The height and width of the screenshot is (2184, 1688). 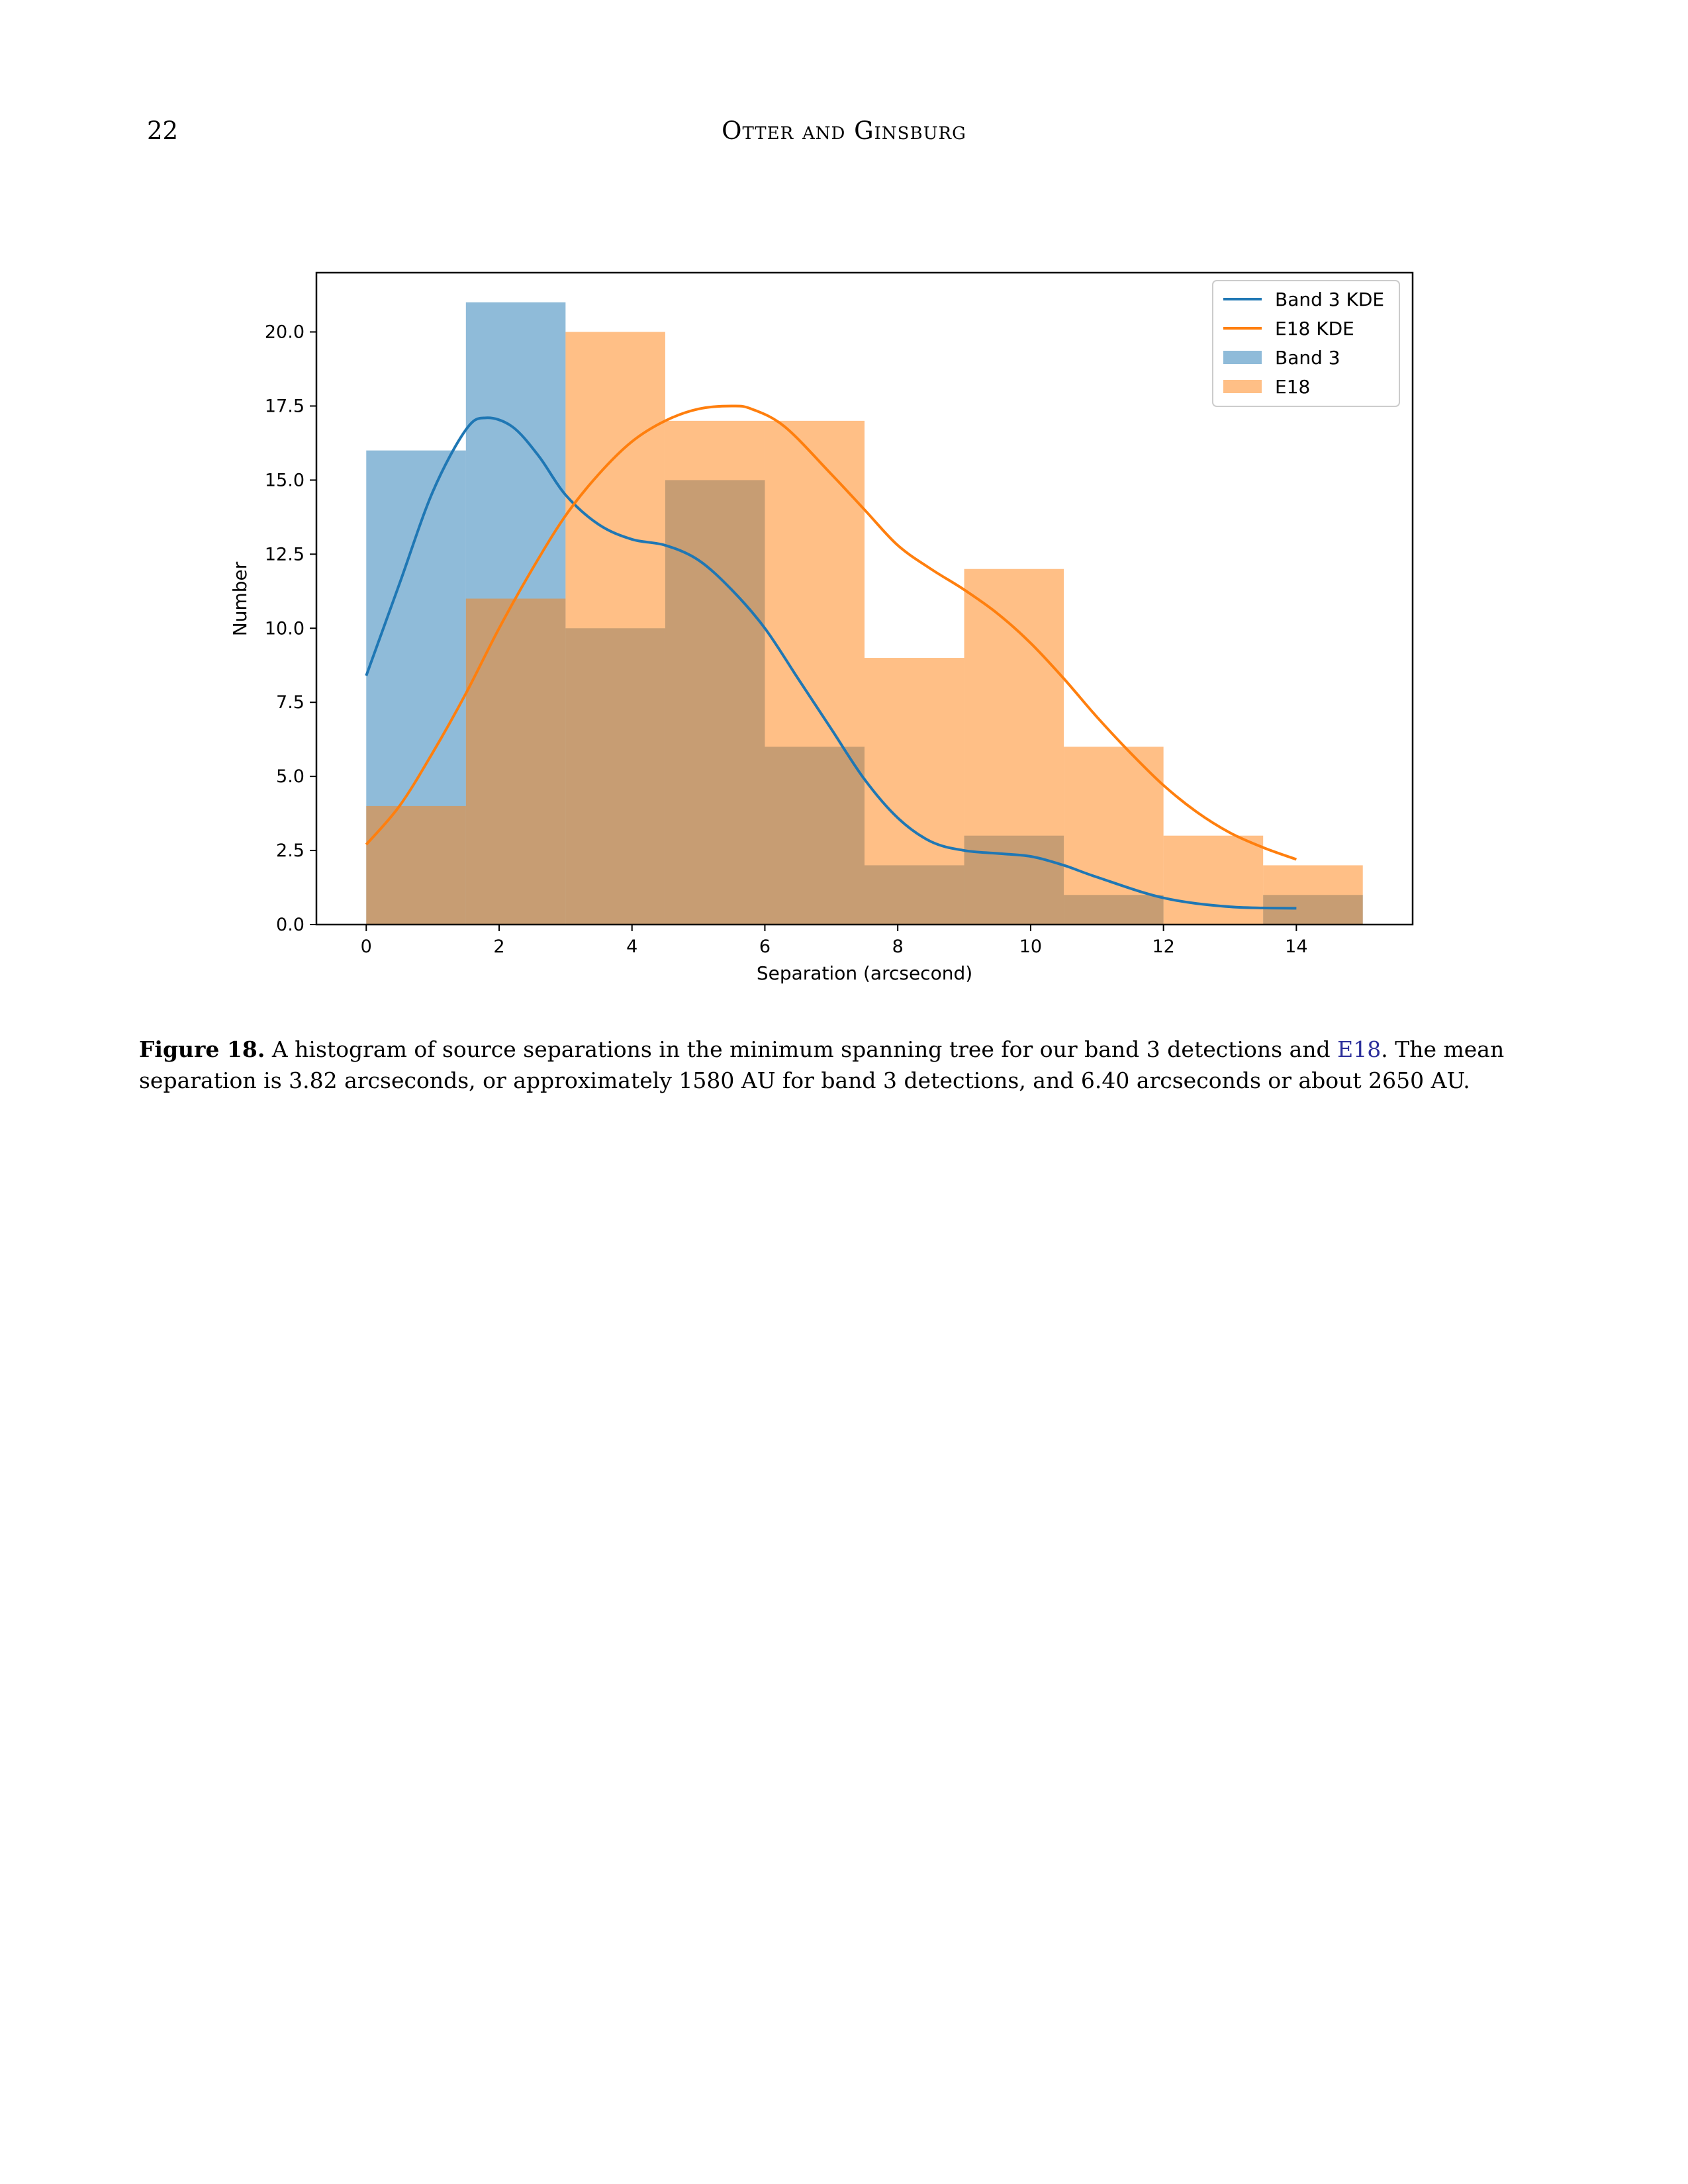 What do you see at coordinates (834, 941) in the screenshot?
I see `x-axis-ticks: 0 2 4 6 8 10 12 14` at bounding box center [834, 941].